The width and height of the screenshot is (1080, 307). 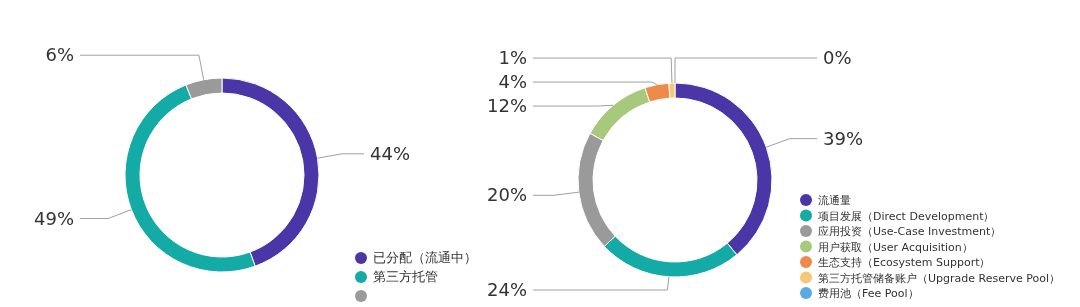 What do you see at coordinates (506, 289) in the screenshot?
I see `data-label: 24%` at bounding box center [506, 289].